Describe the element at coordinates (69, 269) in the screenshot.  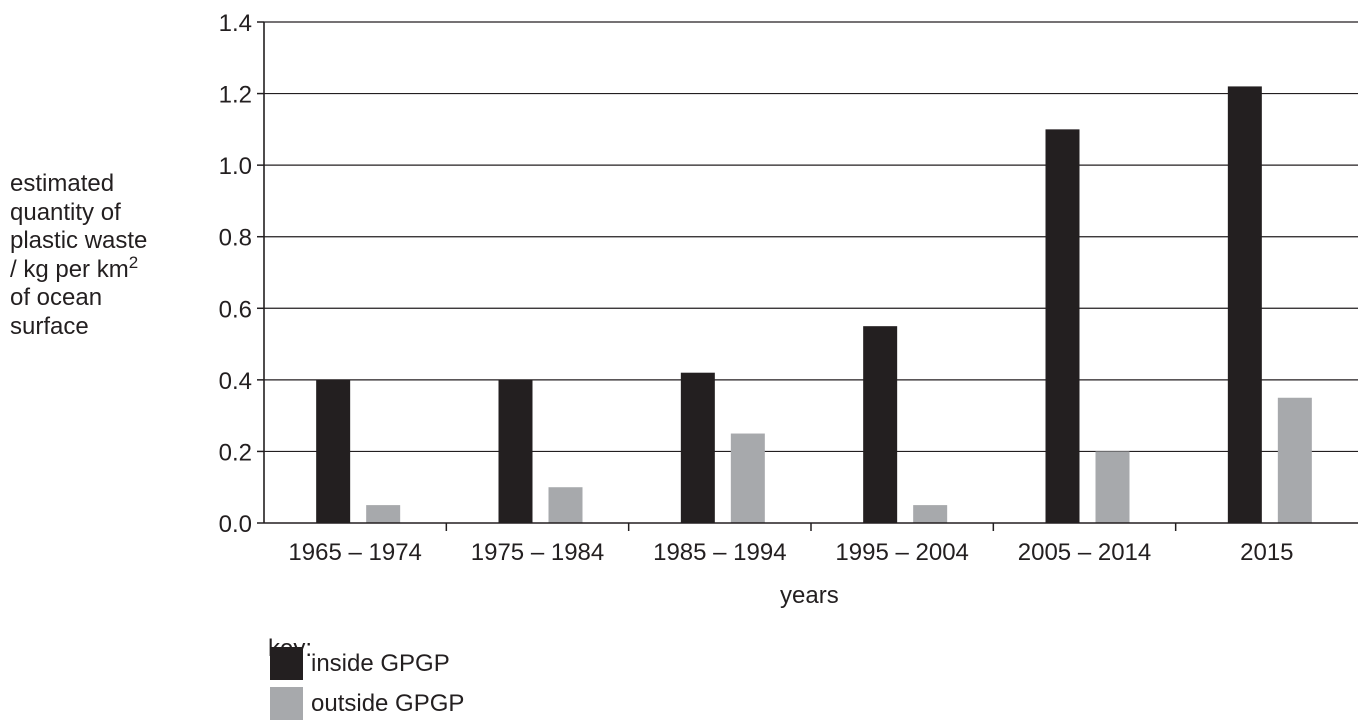
I see `y-axis-label-unit: / kg per km` at that location.